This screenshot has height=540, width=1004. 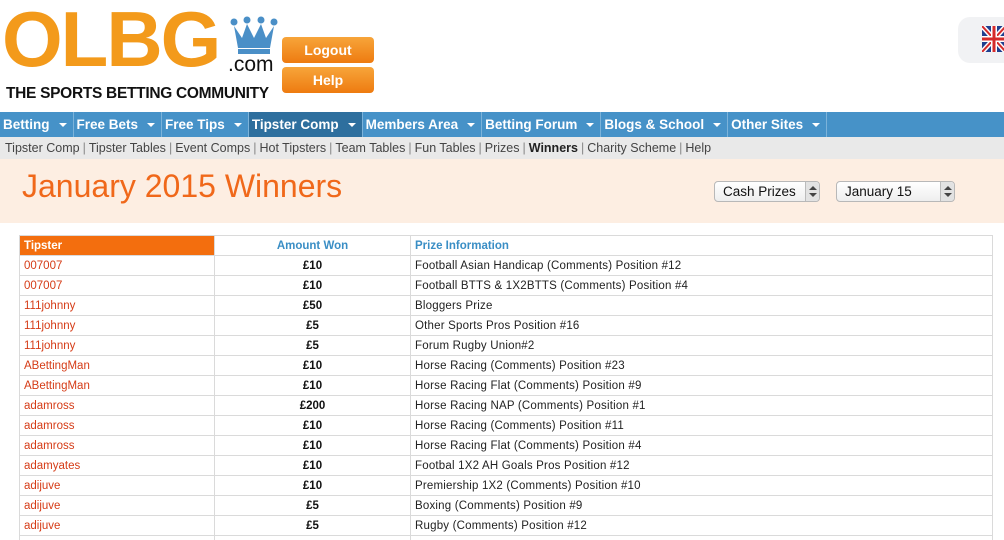 What do you see at coordinates (117, 245) in the screenshot?
I see `column-header-tipster: Tipster` at bounding box center [117, 245].